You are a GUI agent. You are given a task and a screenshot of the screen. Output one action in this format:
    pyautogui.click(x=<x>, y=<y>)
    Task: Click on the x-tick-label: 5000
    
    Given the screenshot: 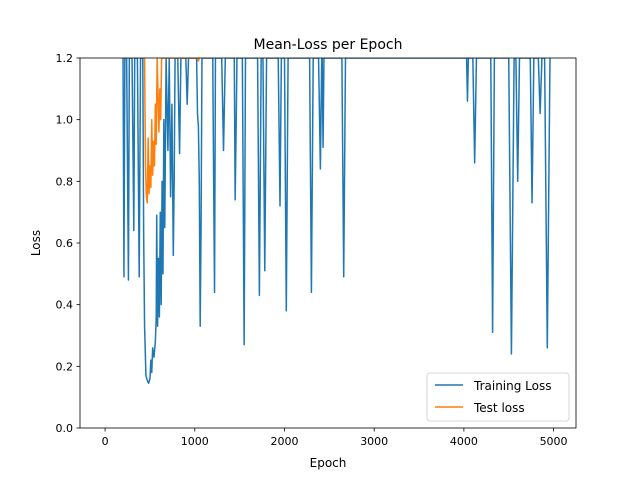 What is the action you would take?
    pyautogui.click(x=554, y=441)
    